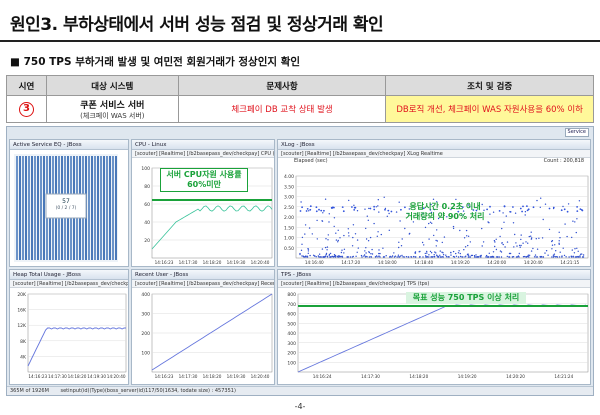 This screenshot has width=600, height=415. I want to click on panel-title: TPS - JBoss, so click(434, 275).